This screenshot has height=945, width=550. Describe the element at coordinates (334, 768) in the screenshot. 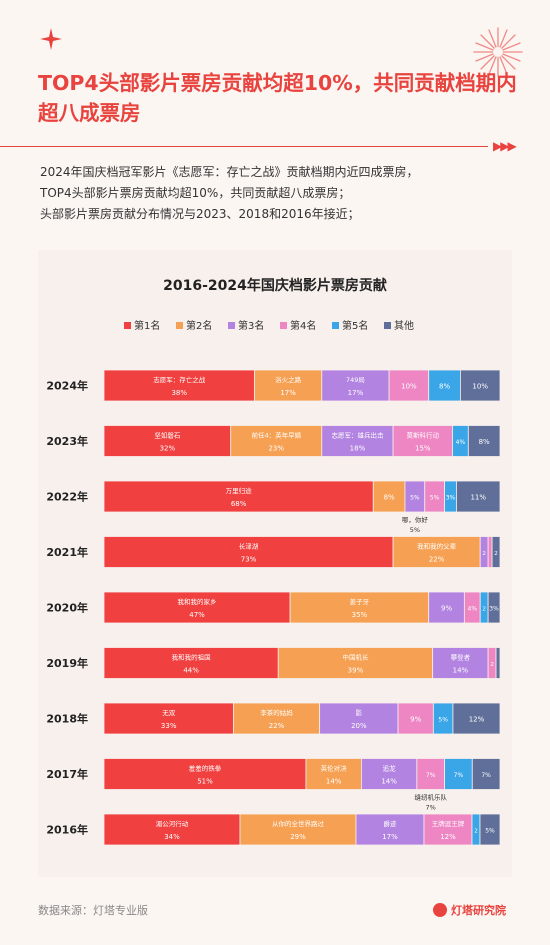

I see `segment-film-label: 英伦对决` at that location.